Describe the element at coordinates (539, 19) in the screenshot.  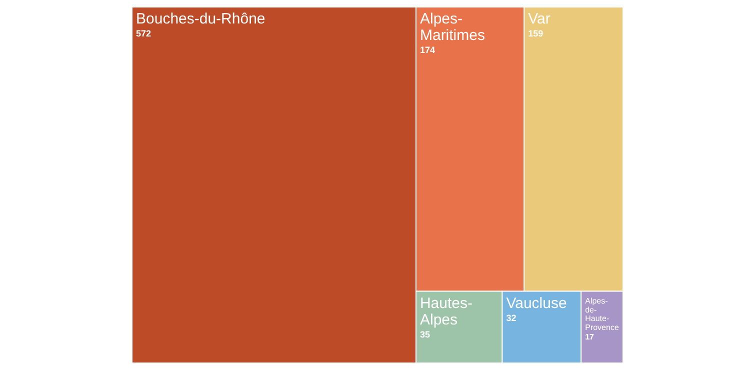
I see `category-label: Var` at that location.